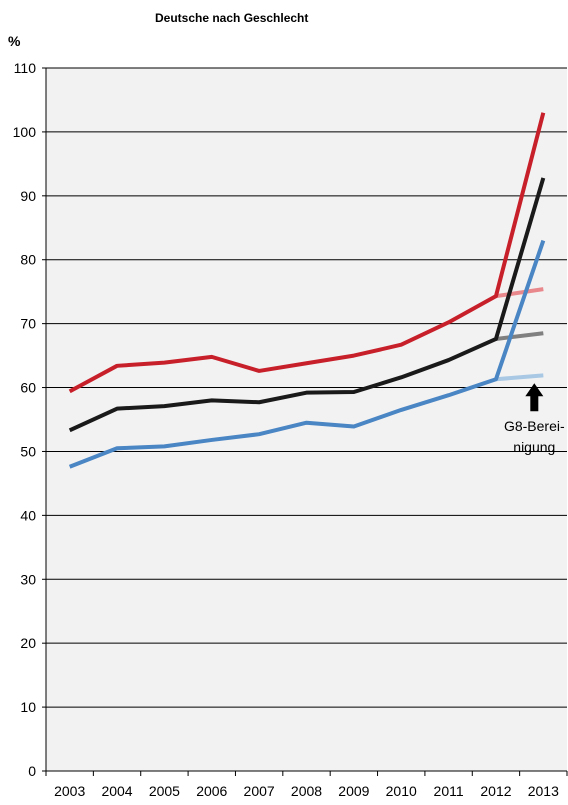 Image resolution: width=568 pixels, height=805 pixels. I want to click on y-tick-label: 80, so click(28, 260).